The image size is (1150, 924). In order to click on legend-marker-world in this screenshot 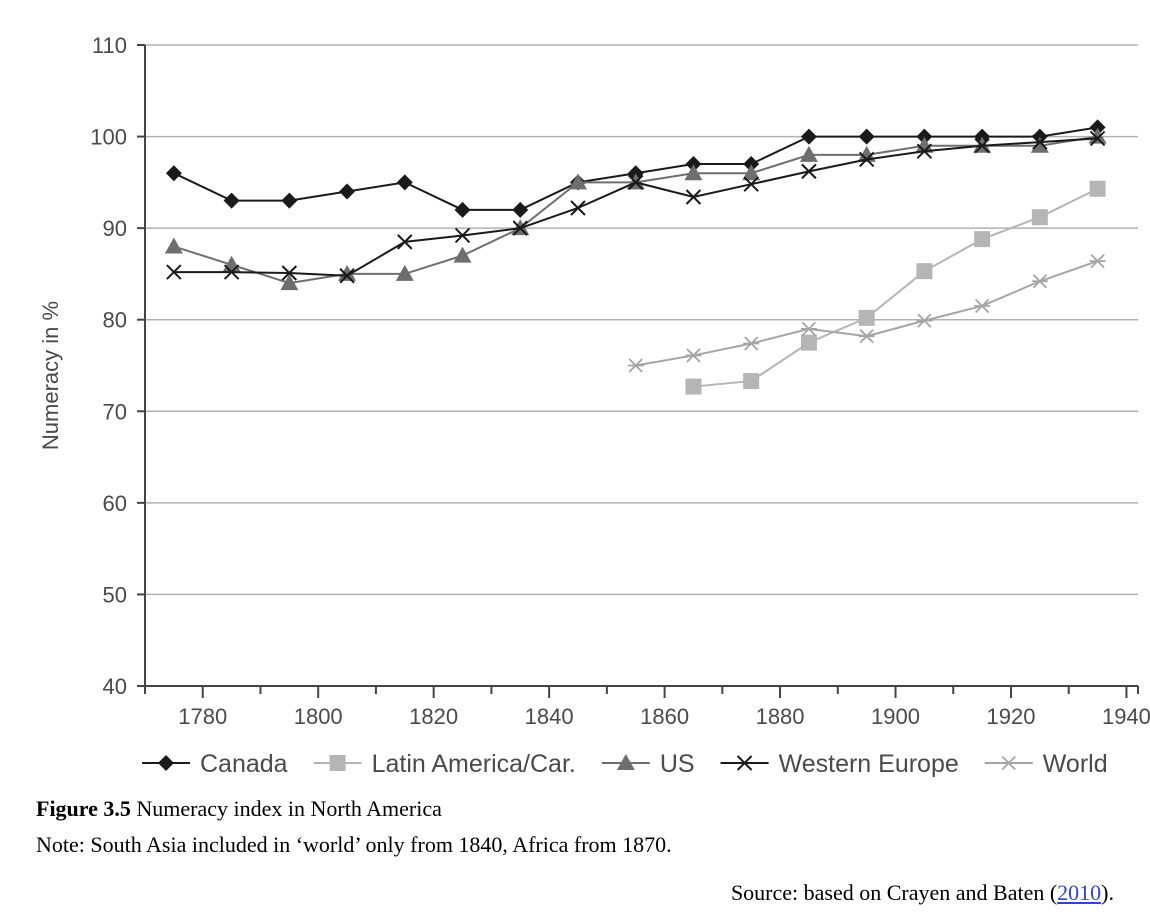, I will do `click(1008, 763)`.